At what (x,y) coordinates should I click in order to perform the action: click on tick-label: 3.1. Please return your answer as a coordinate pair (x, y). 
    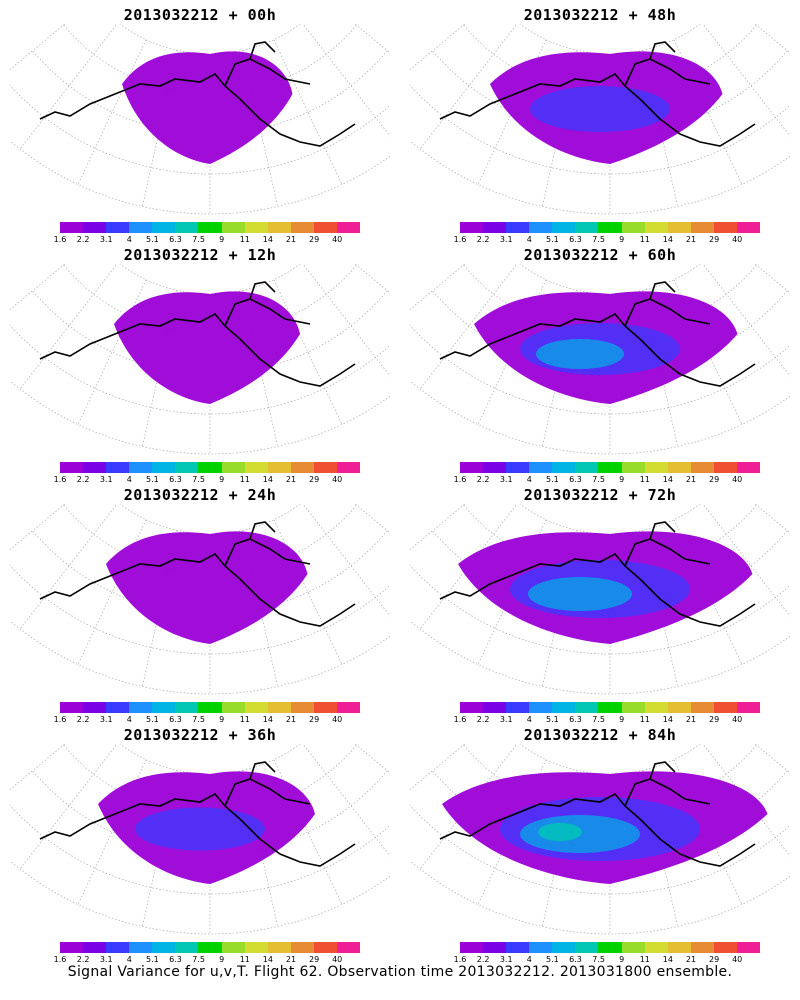
    Looking at the image, I should click on (506, 959).